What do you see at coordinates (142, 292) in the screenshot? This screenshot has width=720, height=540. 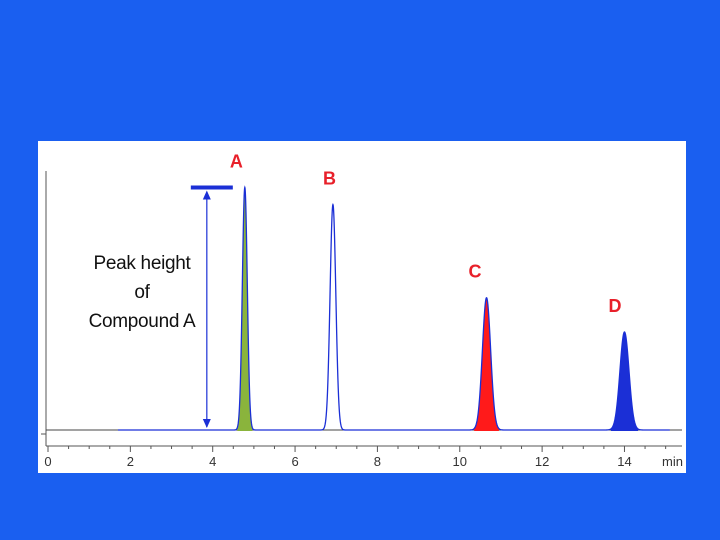 I see `annotation-line-2: of` at bounding box center [142, 292].